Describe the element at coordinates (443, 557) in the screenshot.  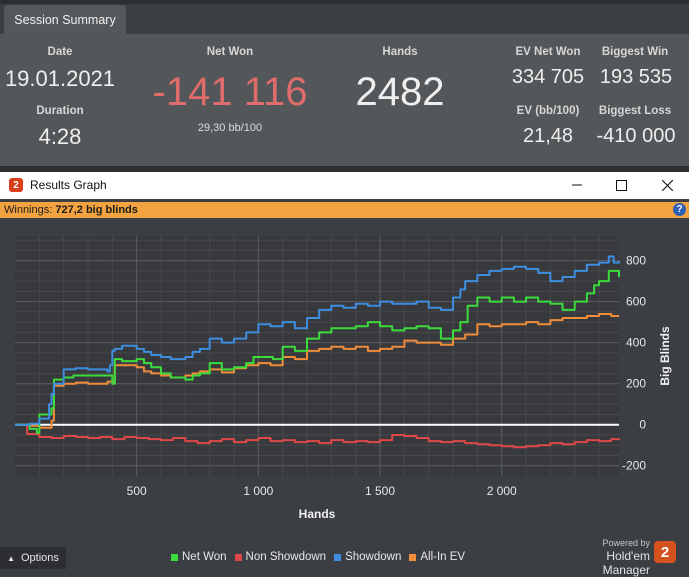
I see `legend-label: All-In EV` at that location.